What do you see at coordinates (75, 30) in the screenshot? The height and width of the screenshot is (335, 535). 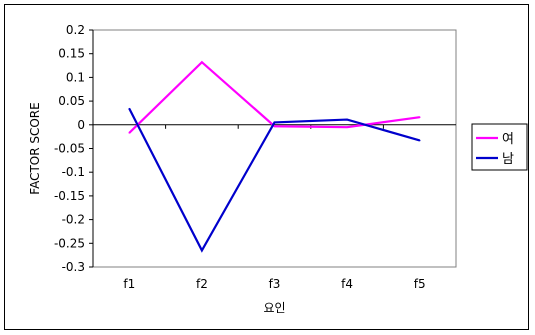 I see `y-tick-label: 0.2` at bounding box center [75, 30].